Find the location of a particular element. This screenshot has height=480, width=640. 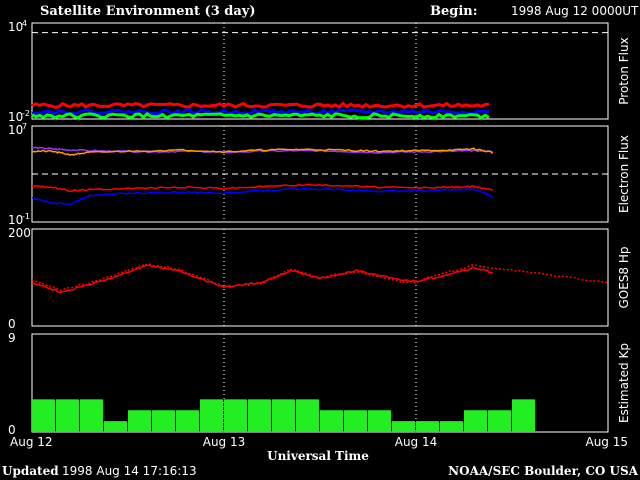

estimated-kp-ylabel: Estimated Kp is located at coordinates (624, 383).